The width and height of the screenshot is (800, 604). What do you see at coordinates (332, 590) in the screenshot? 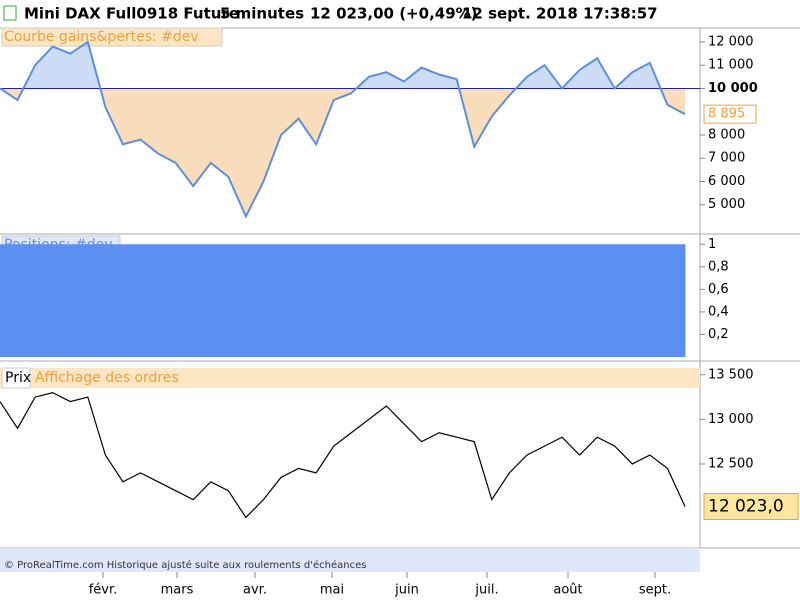
I see `x-tick-label: mai` at bounding box center [332, 590].